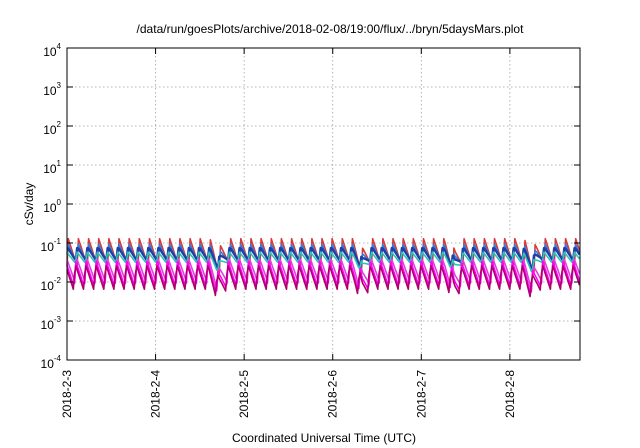 The height and width of the screenshot is (448, 640). I want to click on y-tick-label: 10⁻², so click(51, 284).